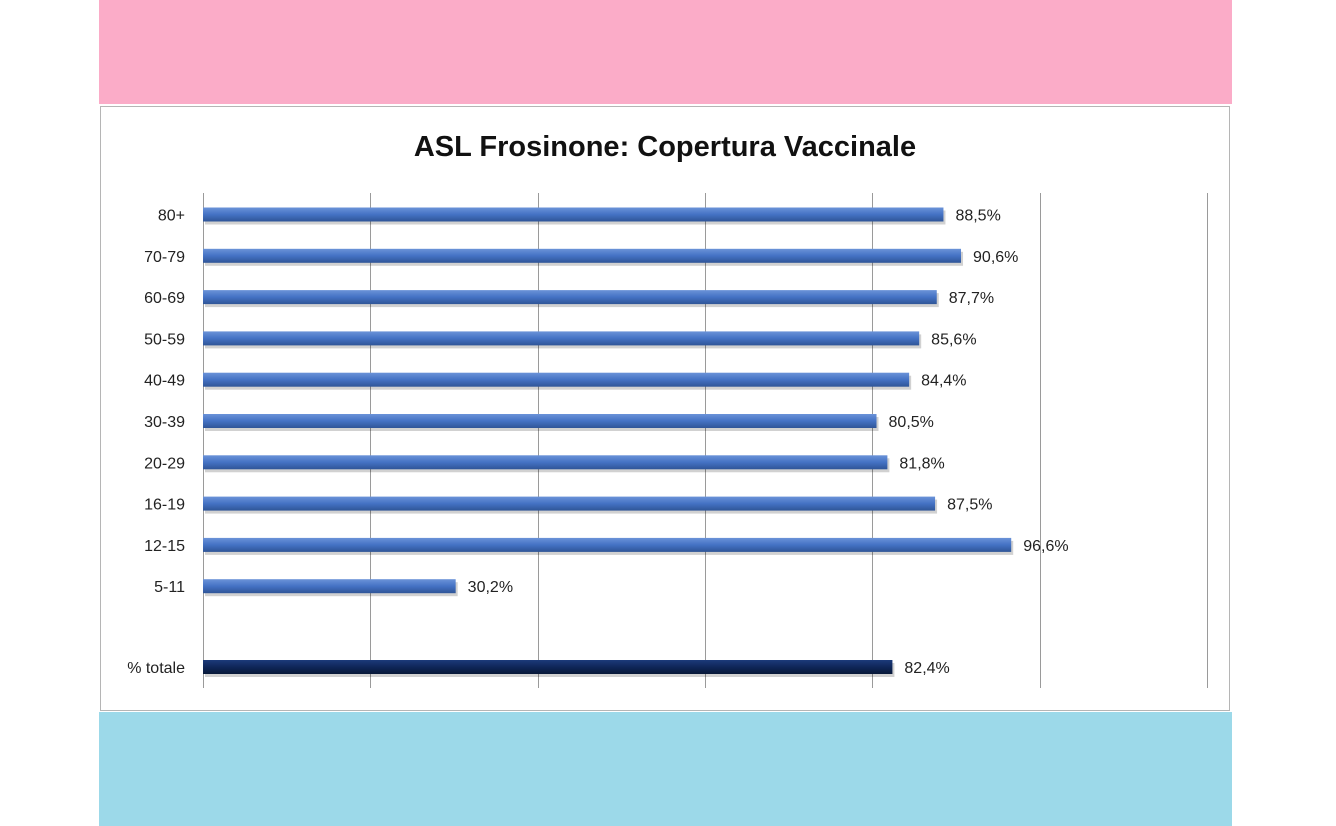  Describe the element at coordinates (156, 668) in the screenshot. I see `category-label: % totale` at that location.